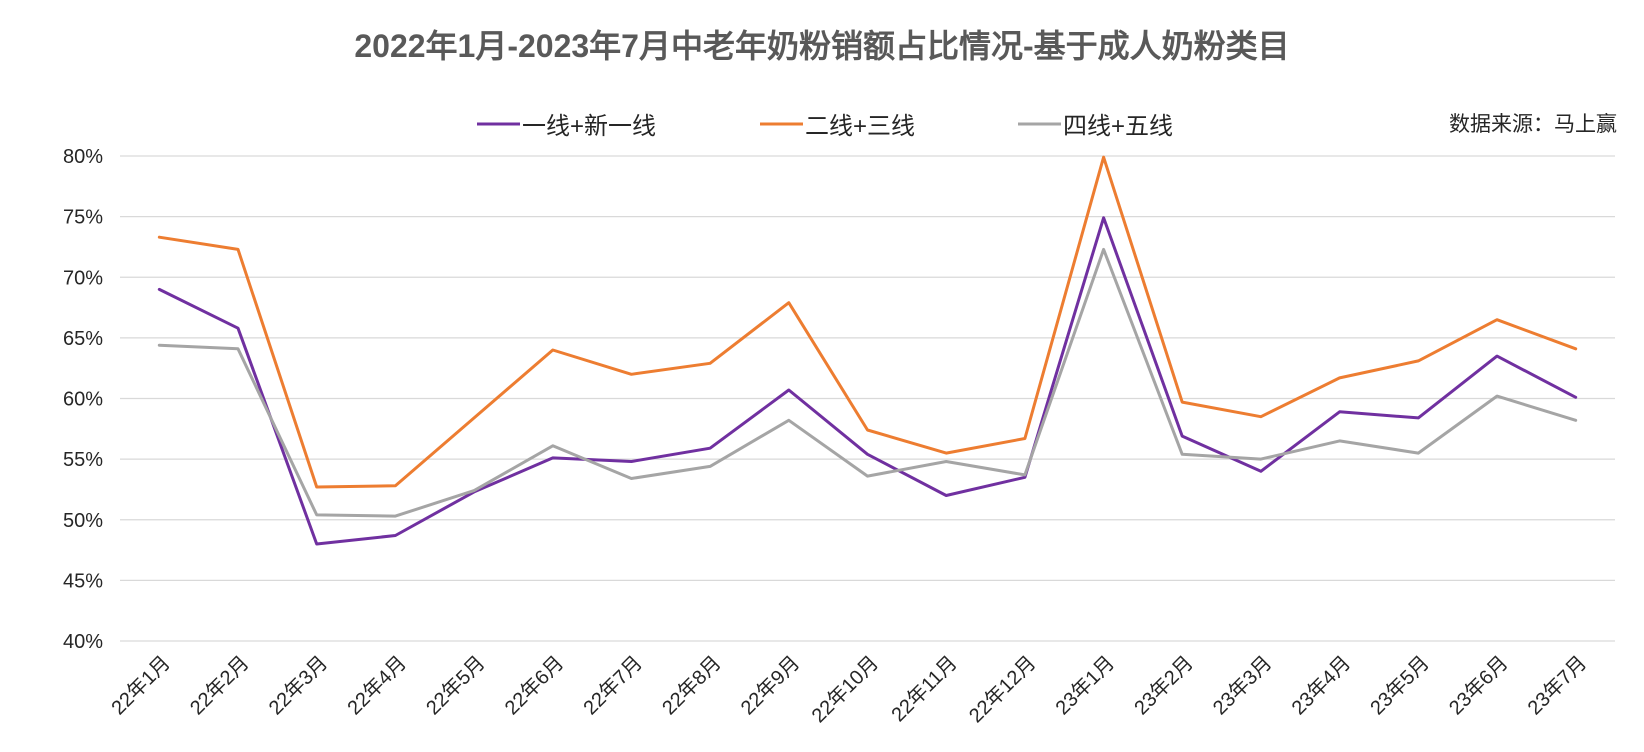 Image resolution: width=1644 pixels, height=752 pixels. I want to click on y-axis-ticks: 40% 45% 50% 55% 60% 65% 70% 75% 80%, so click(83, 399).